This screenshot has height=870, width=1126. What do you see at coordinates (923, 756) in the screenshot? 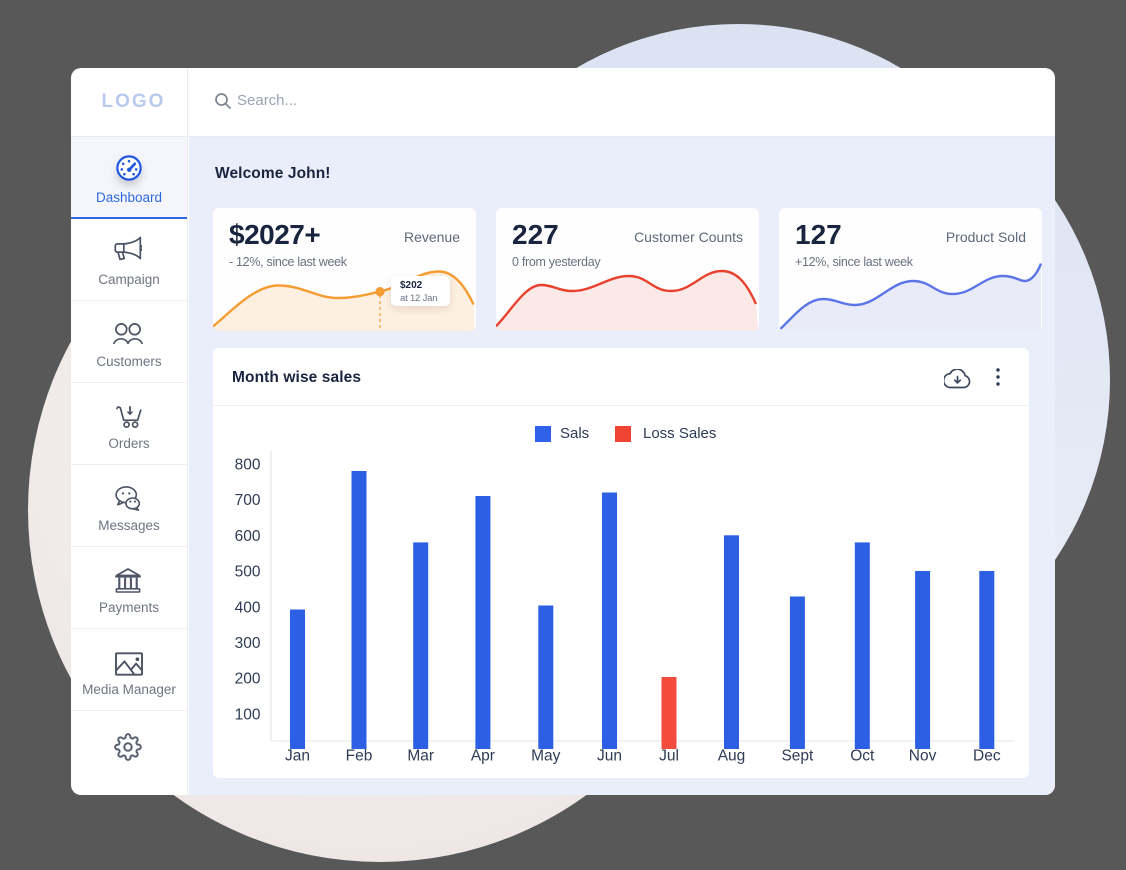
I see `svg-text: Nov` at bounding box center [923, 756].